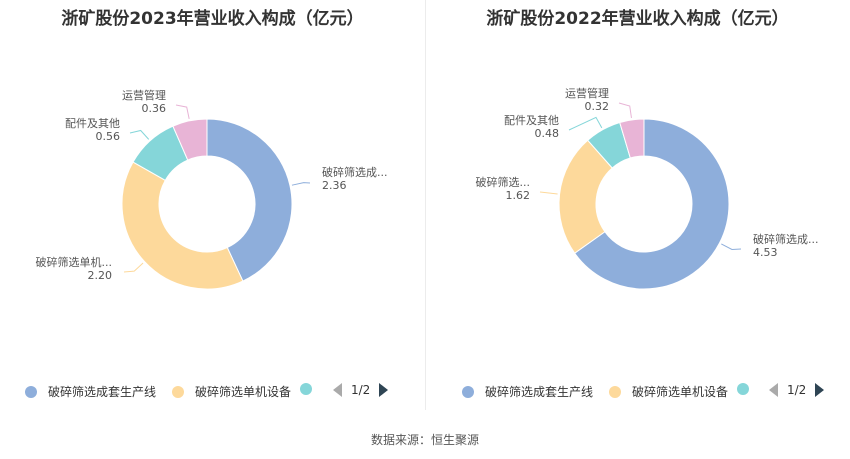 This screenshot has width=850, height=459. I want to click on slice-value-parts-other: 0.48, so click(547, 133).